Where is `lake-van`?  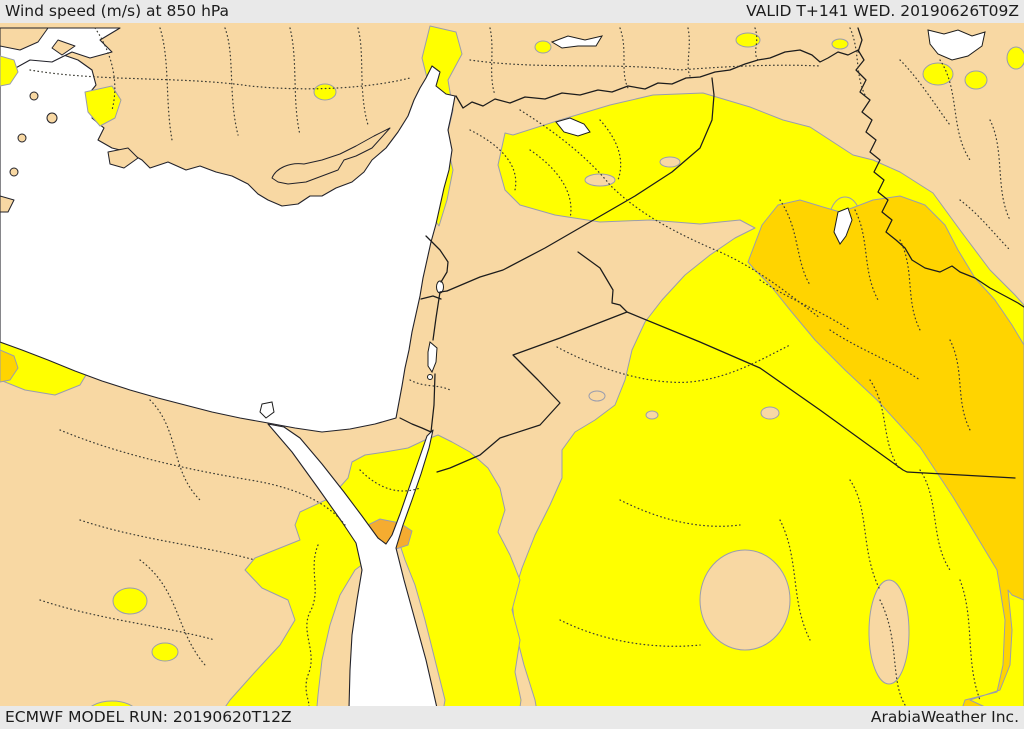 lake-van is located at coordinates (956, 45).